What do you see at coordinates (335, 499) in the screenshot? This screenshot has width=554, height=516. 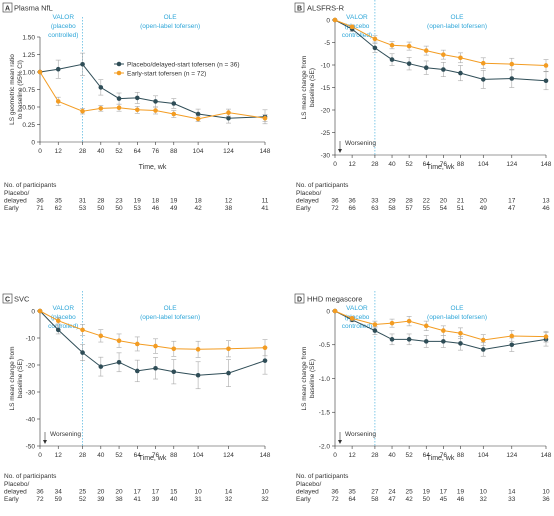 I see `participants-early-cell: 72` at bounding box center [335, 499].